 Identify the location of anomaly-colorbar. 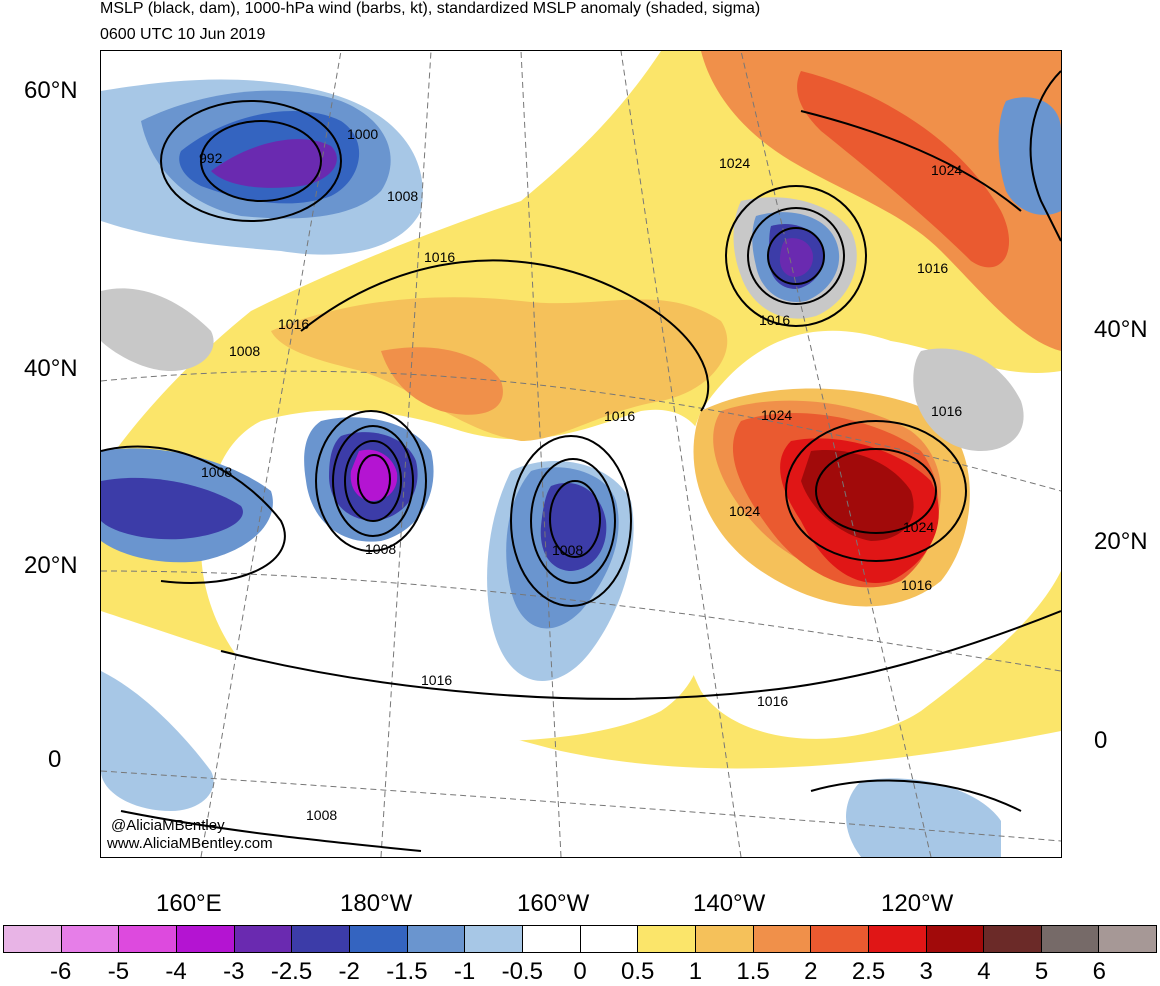
(580, 939).